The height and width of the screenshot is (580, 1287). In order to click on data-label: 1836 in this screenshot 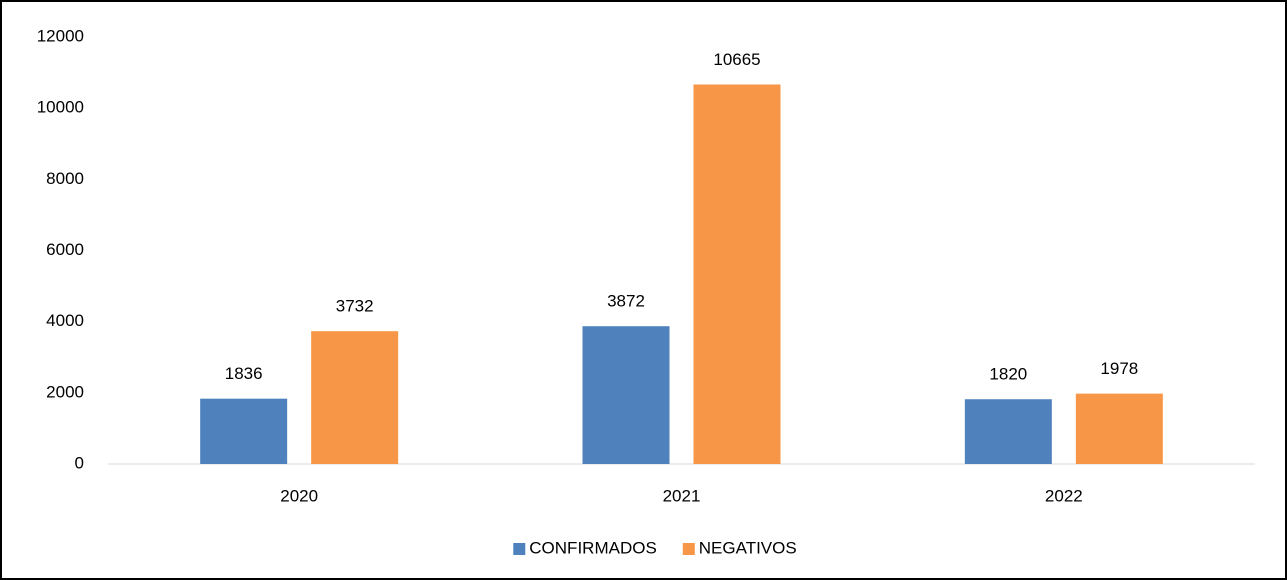, I will do `click(244, 373)`.